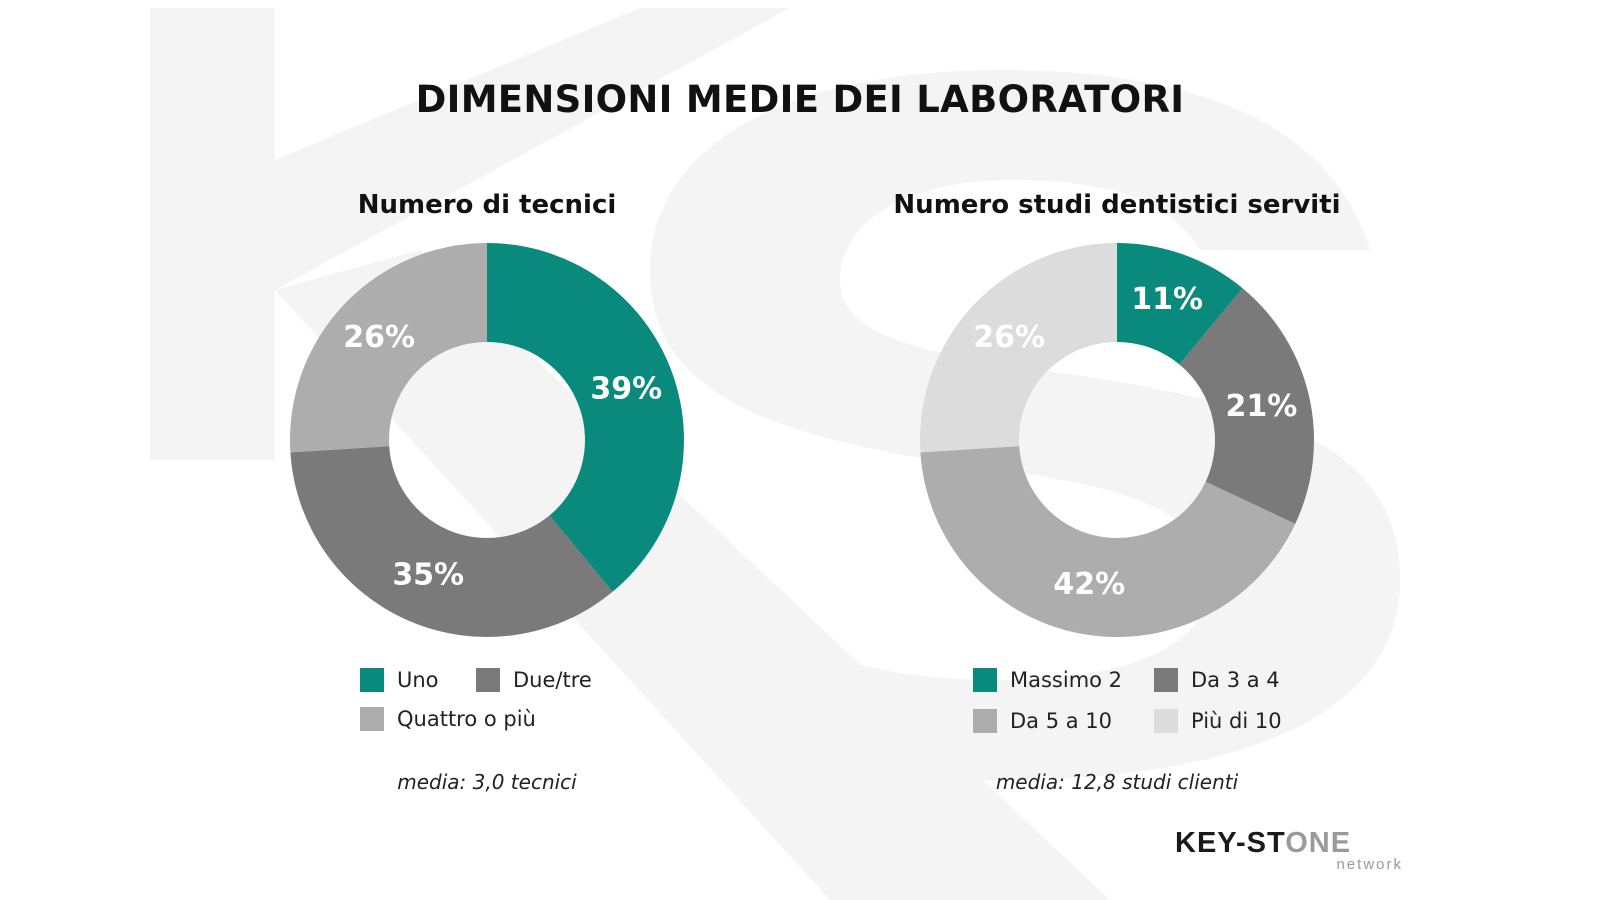  I want to click on donut-slice-due-tre, so click(451, 541).